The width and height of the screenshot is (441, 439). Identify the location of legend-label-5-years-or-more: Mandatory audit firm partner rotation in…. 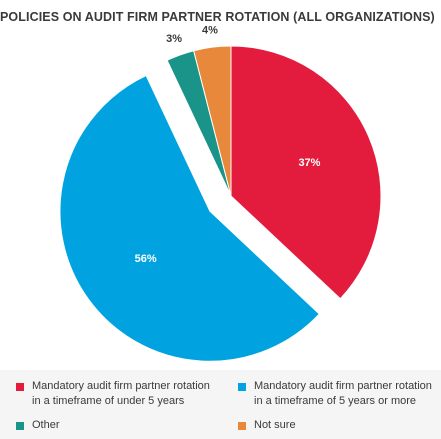
(343, 393).